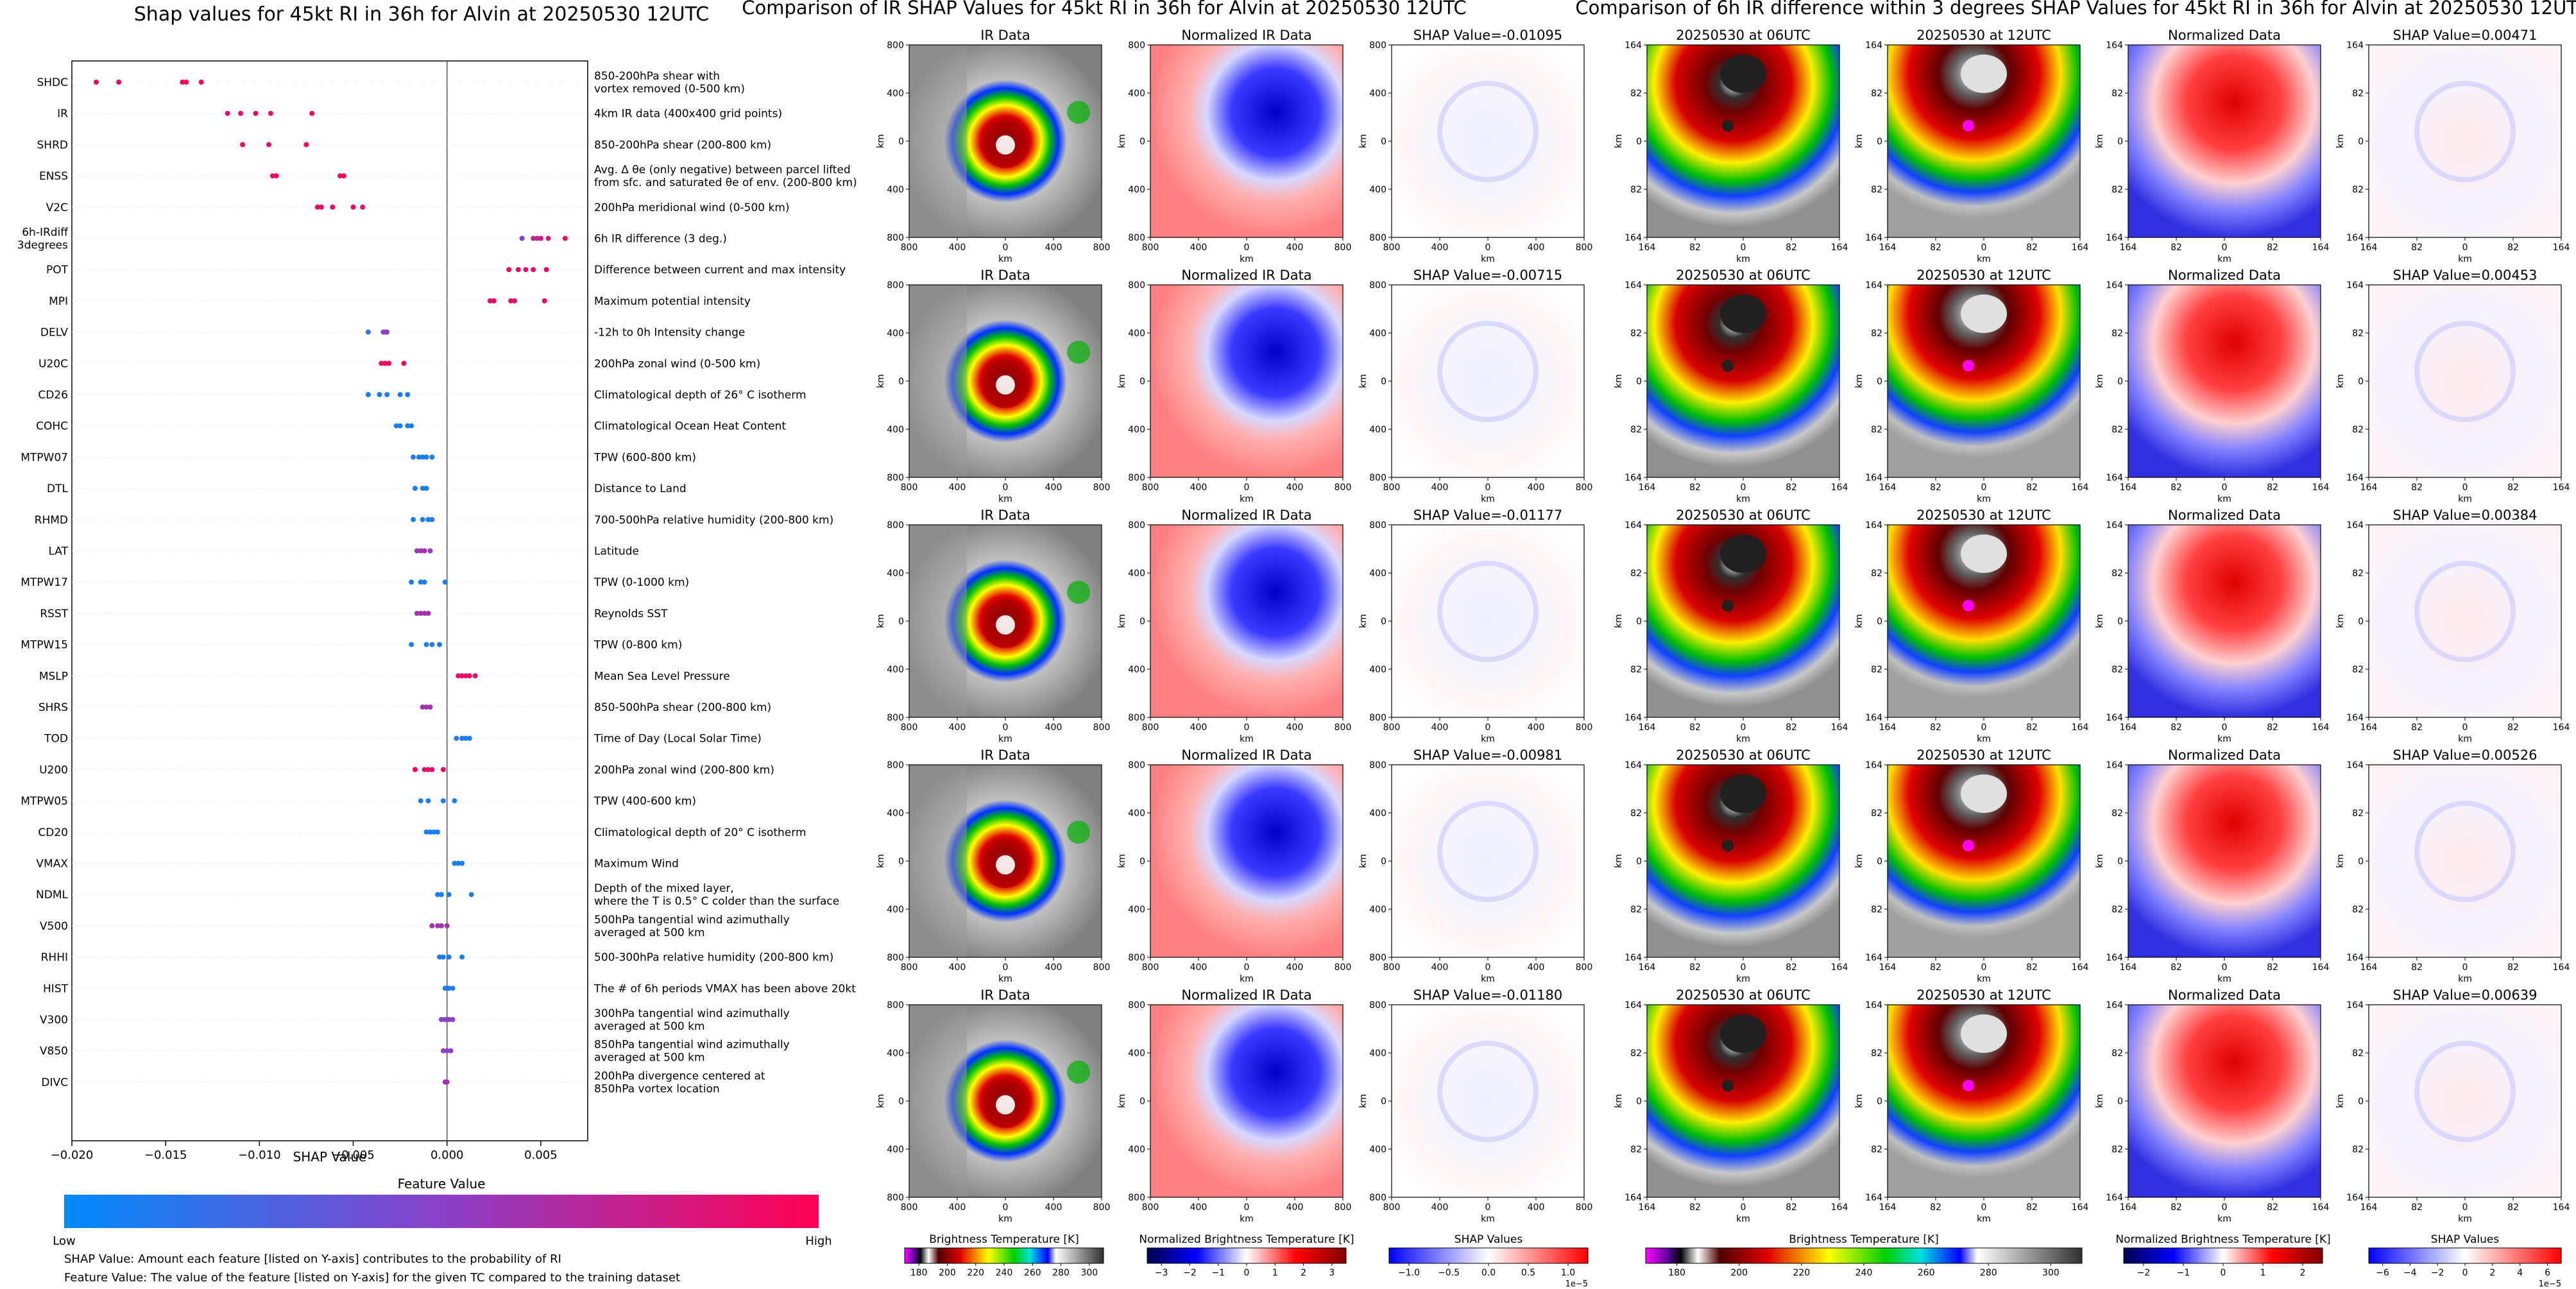 This screenshot has height=1289, width=2576. I want to click on feature-row: DELV -12h to 0h Intensity change, so click(392, 333).